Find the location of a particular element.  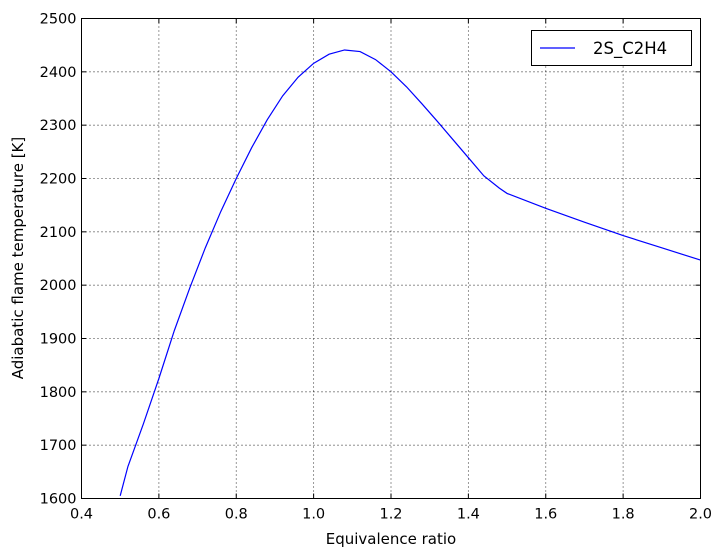

x-tick-label: 1.6 is located at coordinates (545, 515).